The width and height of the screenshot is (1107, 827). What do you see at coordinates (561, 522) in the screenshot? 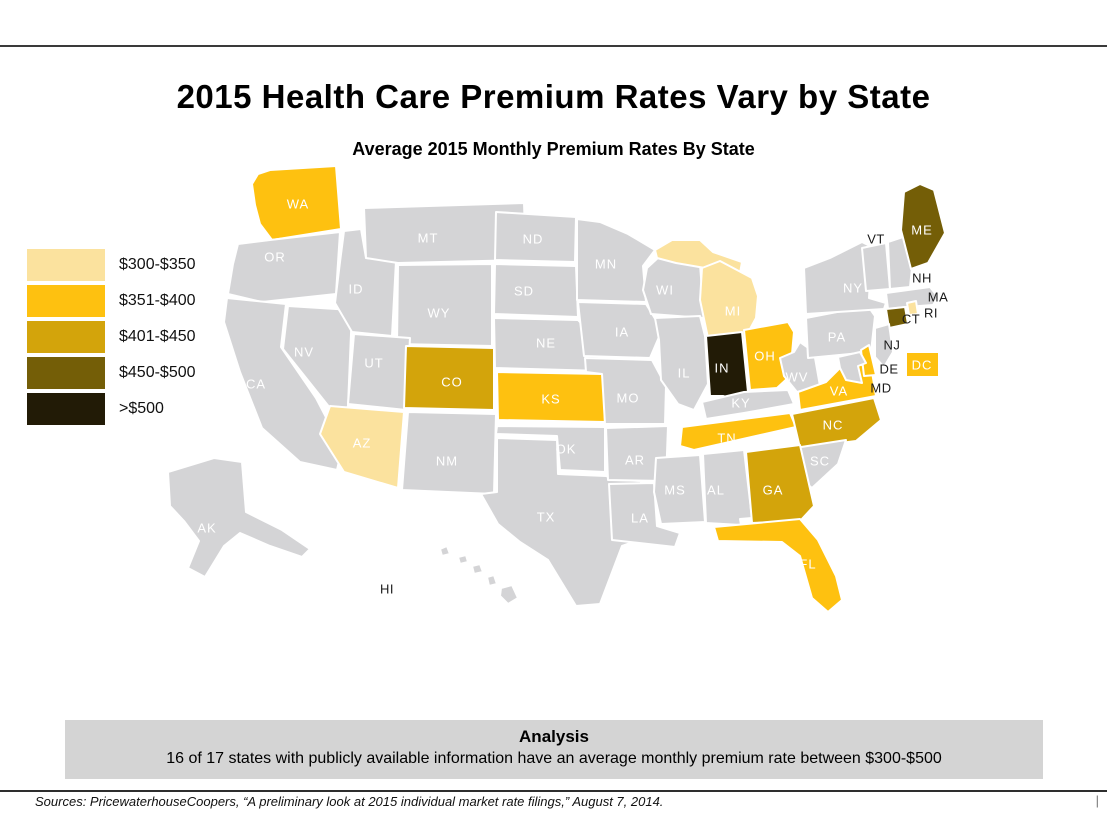
I see `state-tx` at bounding box center [561, 522].